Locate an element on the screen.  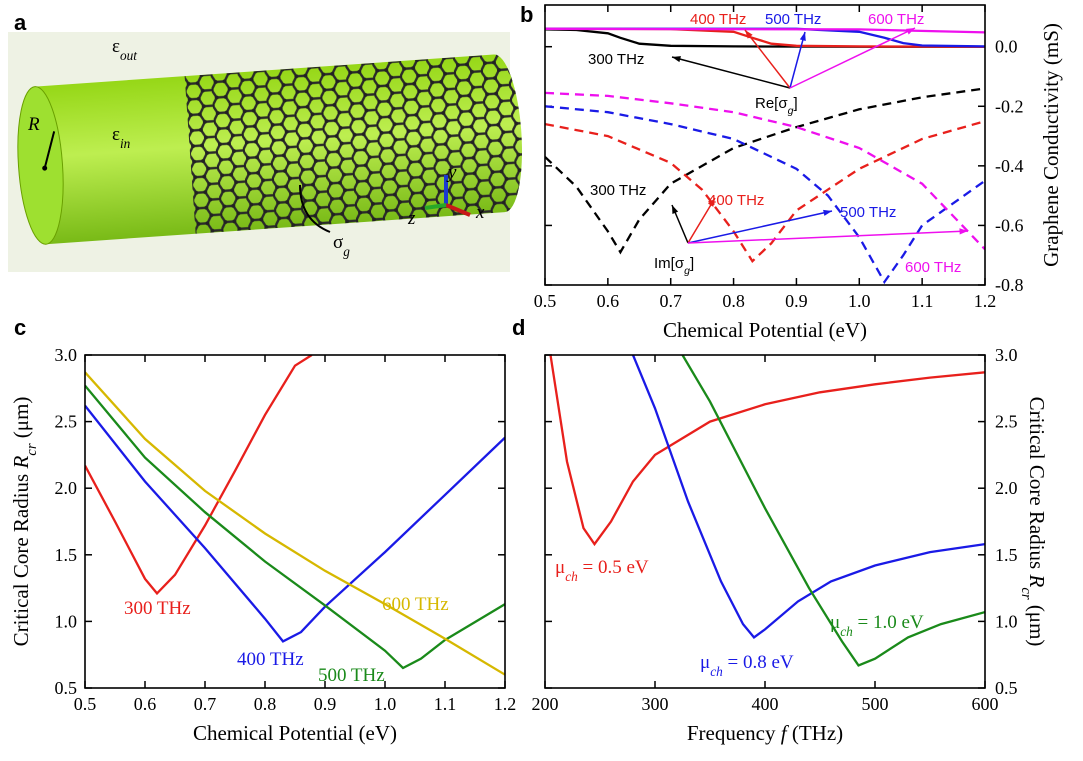
y-tick-label: 0.0 is located at coordinates (1006, 47).